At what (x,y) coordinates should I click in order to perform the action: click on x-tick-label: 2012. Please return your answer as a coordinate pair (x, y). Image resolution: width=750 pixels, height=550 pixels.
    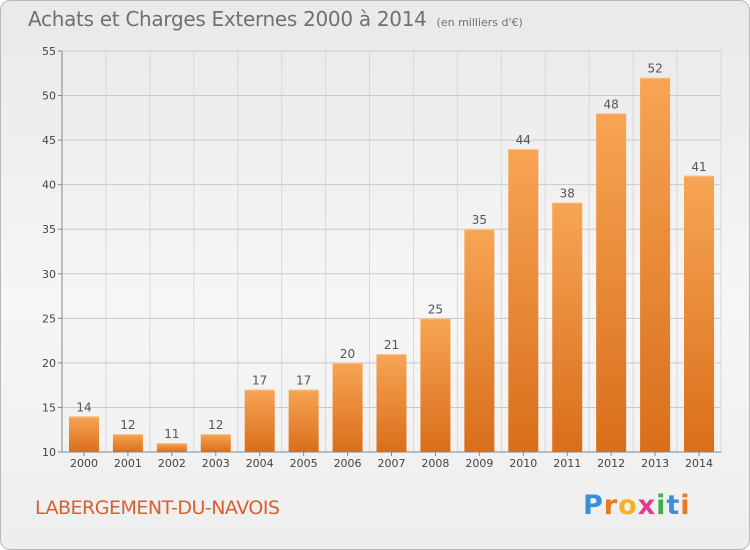
    Looking at the image, I should click on (611, 463).